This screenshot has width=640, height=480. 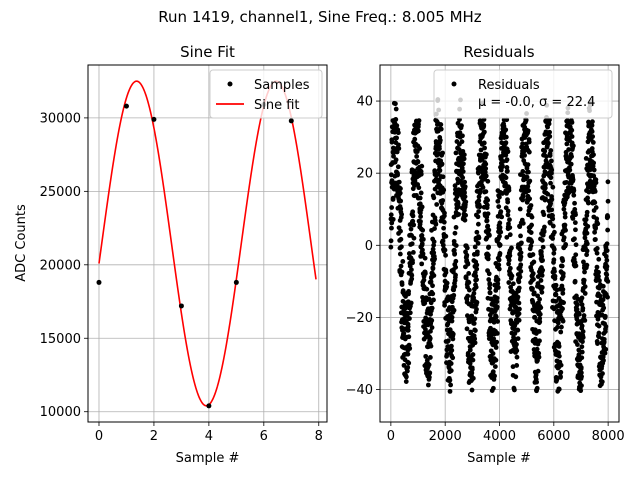 What do you see at coordinates (208, 458) in the screenshot?
I see `sine-fit-x-axis-label: Sample #` at bounding box center [208, 458].